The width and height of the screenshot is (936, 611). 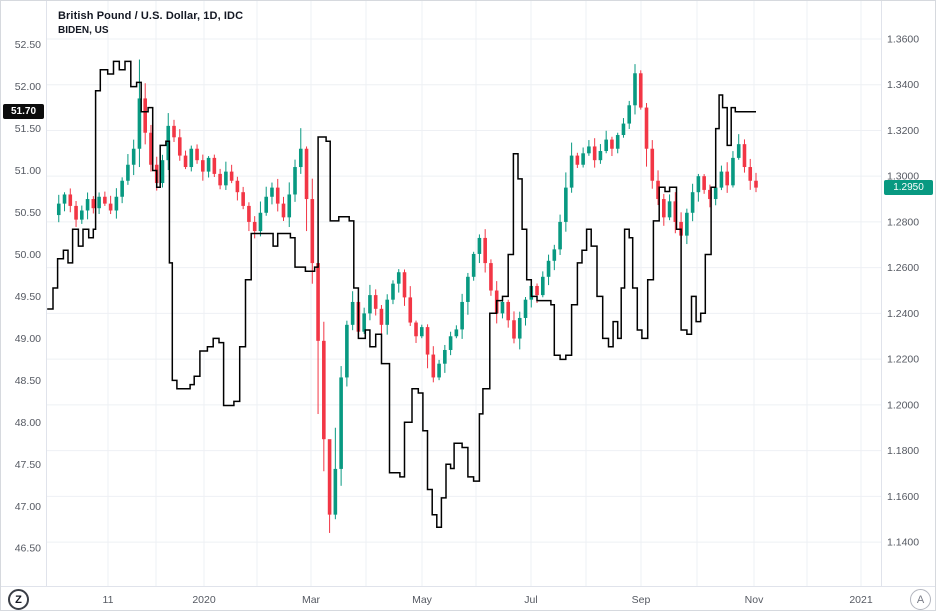 I want to click on time-axis: 11 2020 Mar May Jul Sep Nov 2021, so click(x=488, y=600).